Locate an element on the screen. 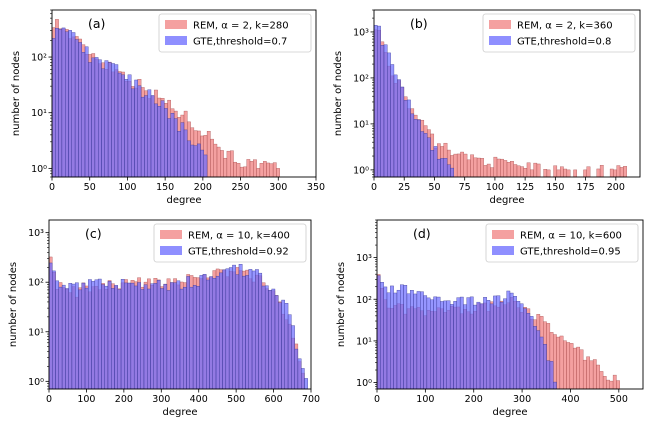 The height and width of the screenshot is (421, 649). legend-entry: GTE,threshold=0.92 is located at coordinates (238, 252).